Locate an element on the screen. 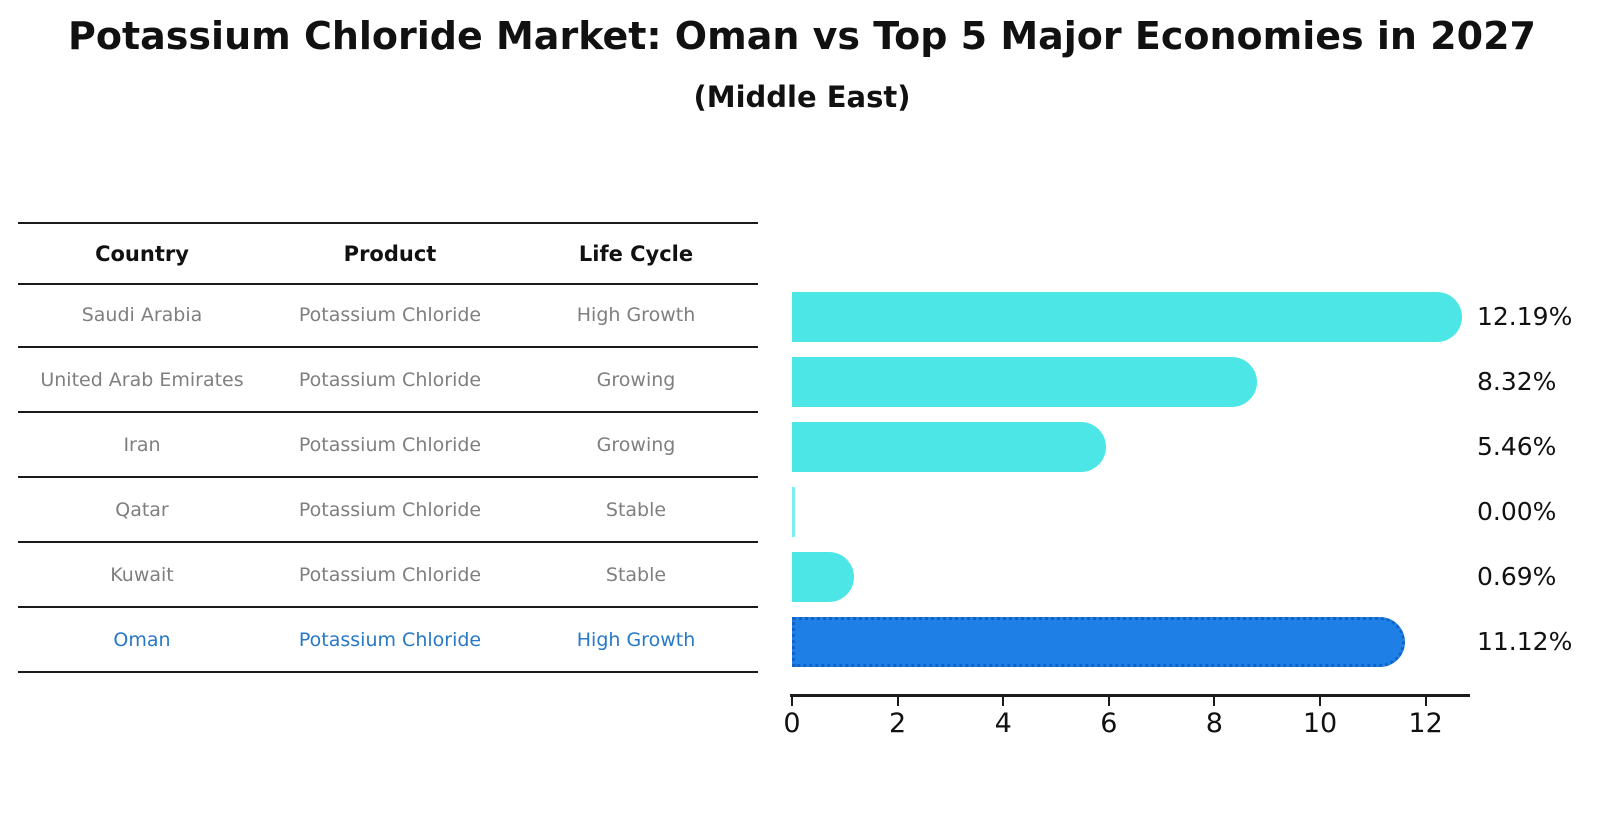 The height and width of the screenshot is (823, 1604). x-axis-line is located at coordinates (1130, 695).